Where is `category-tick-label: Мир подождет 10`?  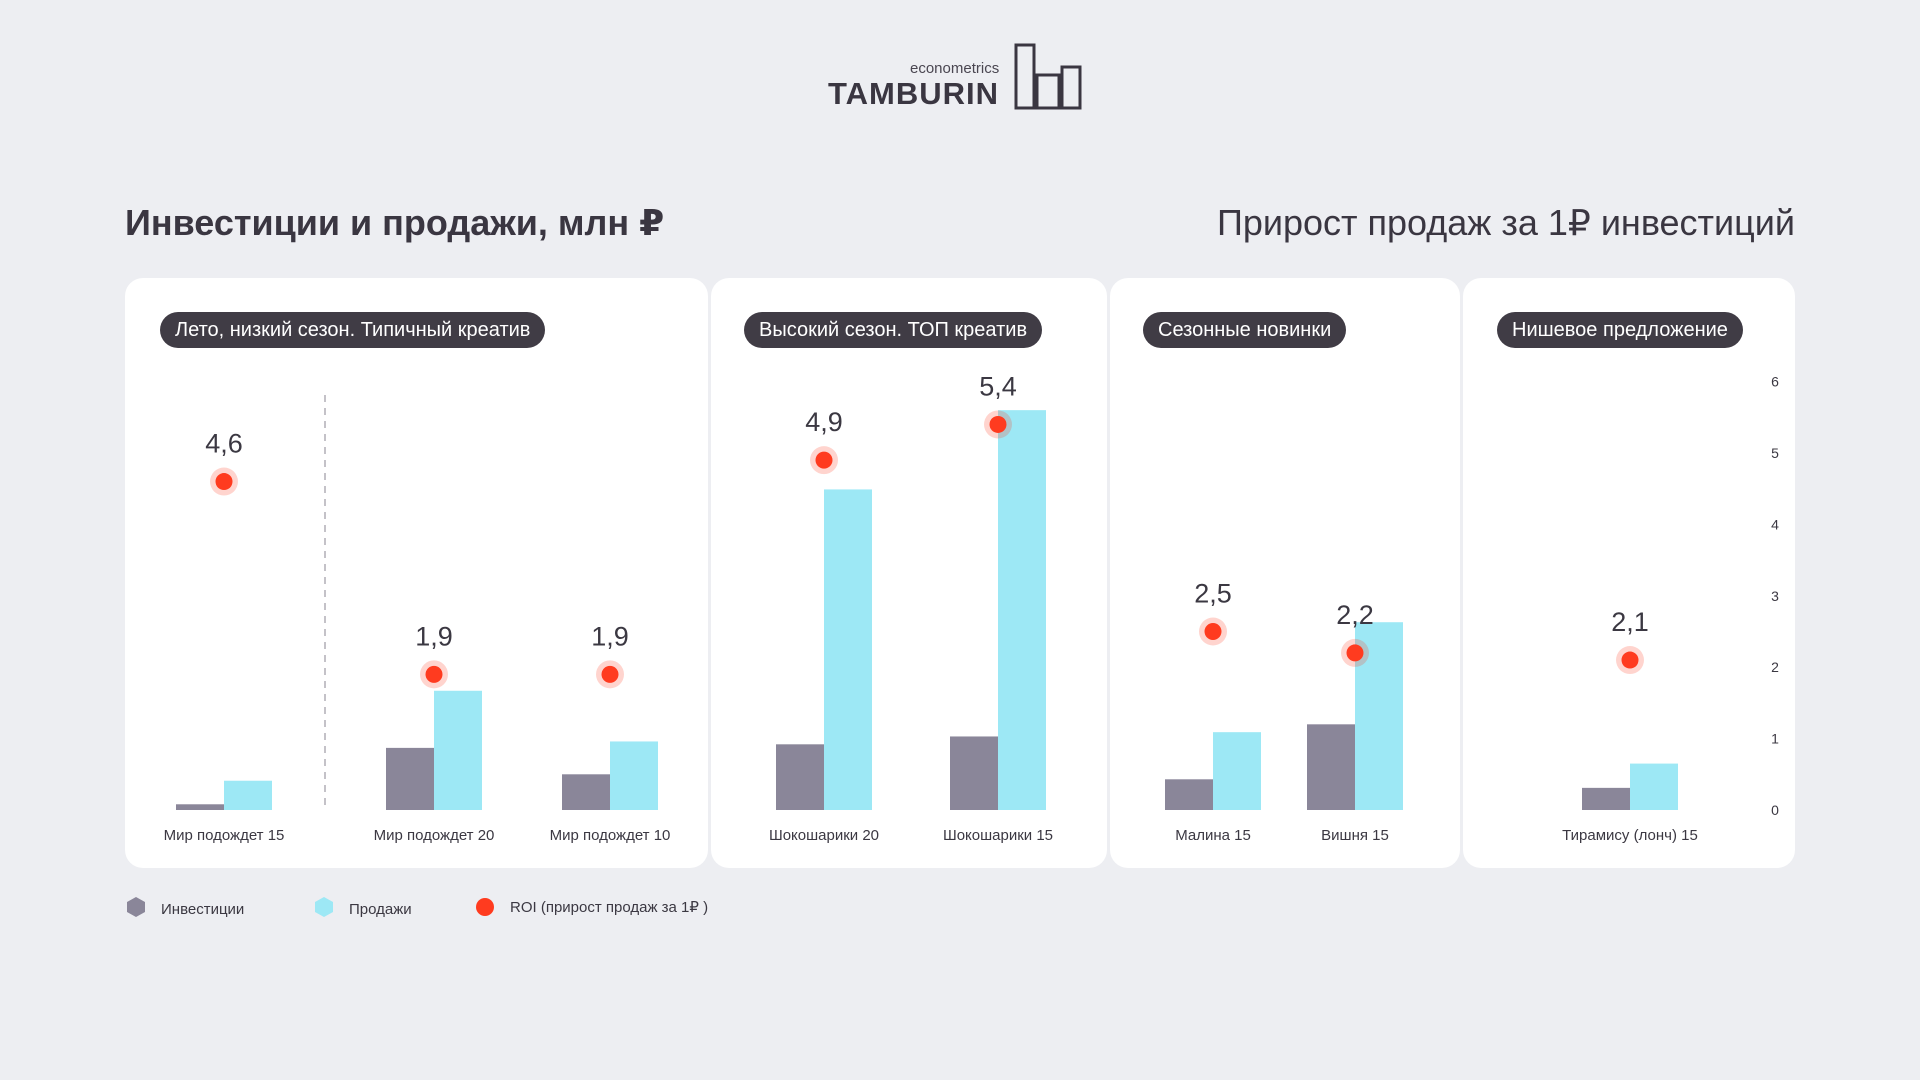
category-tick-label: Мир подождет 10 is located at coordinates (610, 835).